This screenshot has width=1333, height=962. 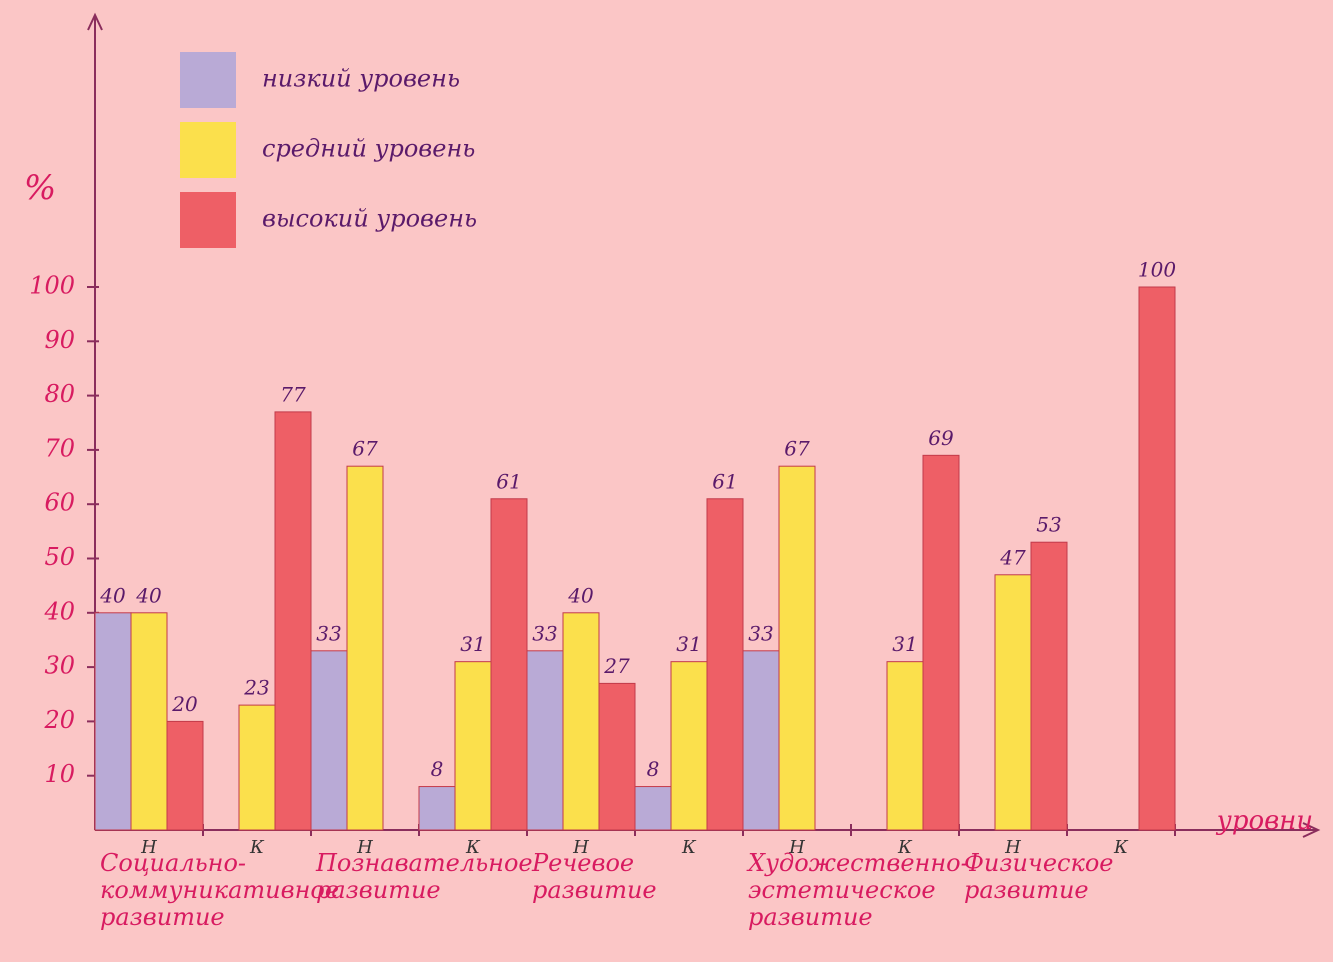 What do you see at coordinates (616, 666) in the screenshot?
I see `value-label: 27` at bounding box center [616, 666].